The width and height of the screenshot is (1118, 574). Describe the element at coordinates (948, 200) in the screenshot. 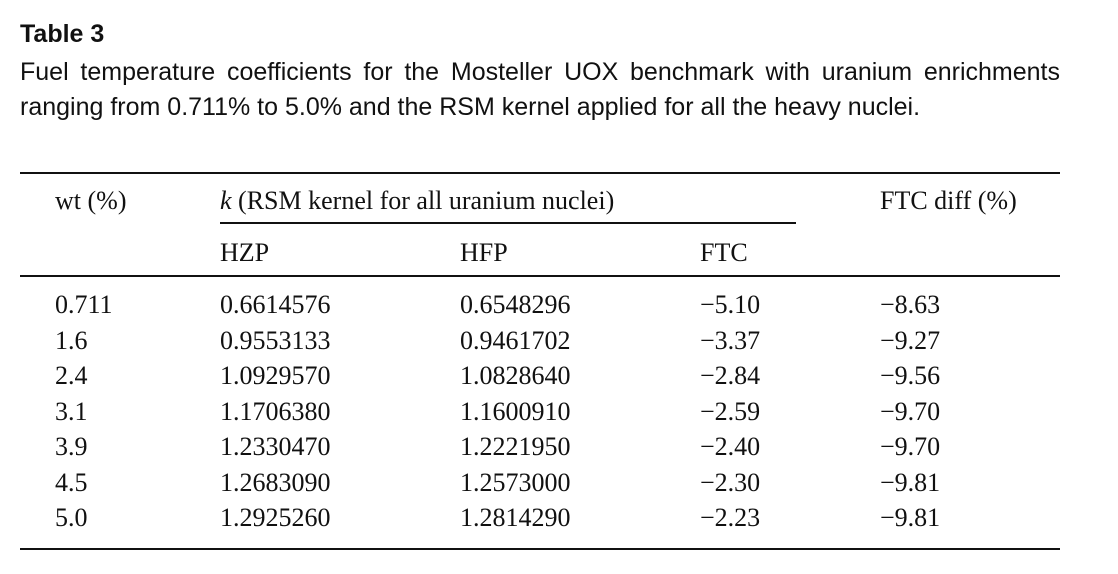

I see `header-ftc-diff: FTC diff (%)` at that location.